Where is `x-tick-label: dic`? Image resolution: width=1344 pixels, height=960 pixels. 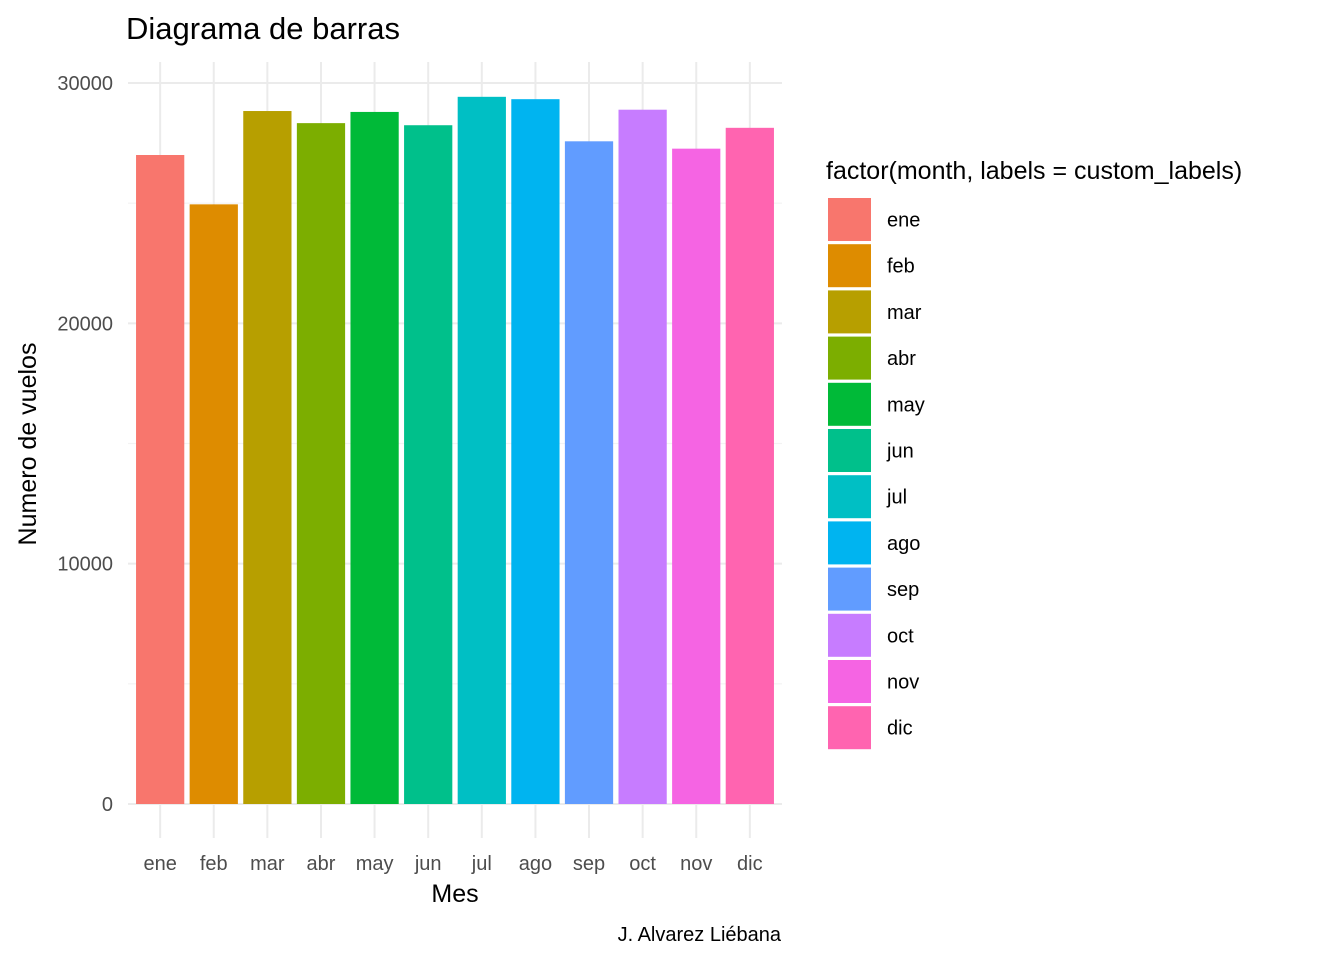
x-tick-label: dic is located at coordinates (750, 864).